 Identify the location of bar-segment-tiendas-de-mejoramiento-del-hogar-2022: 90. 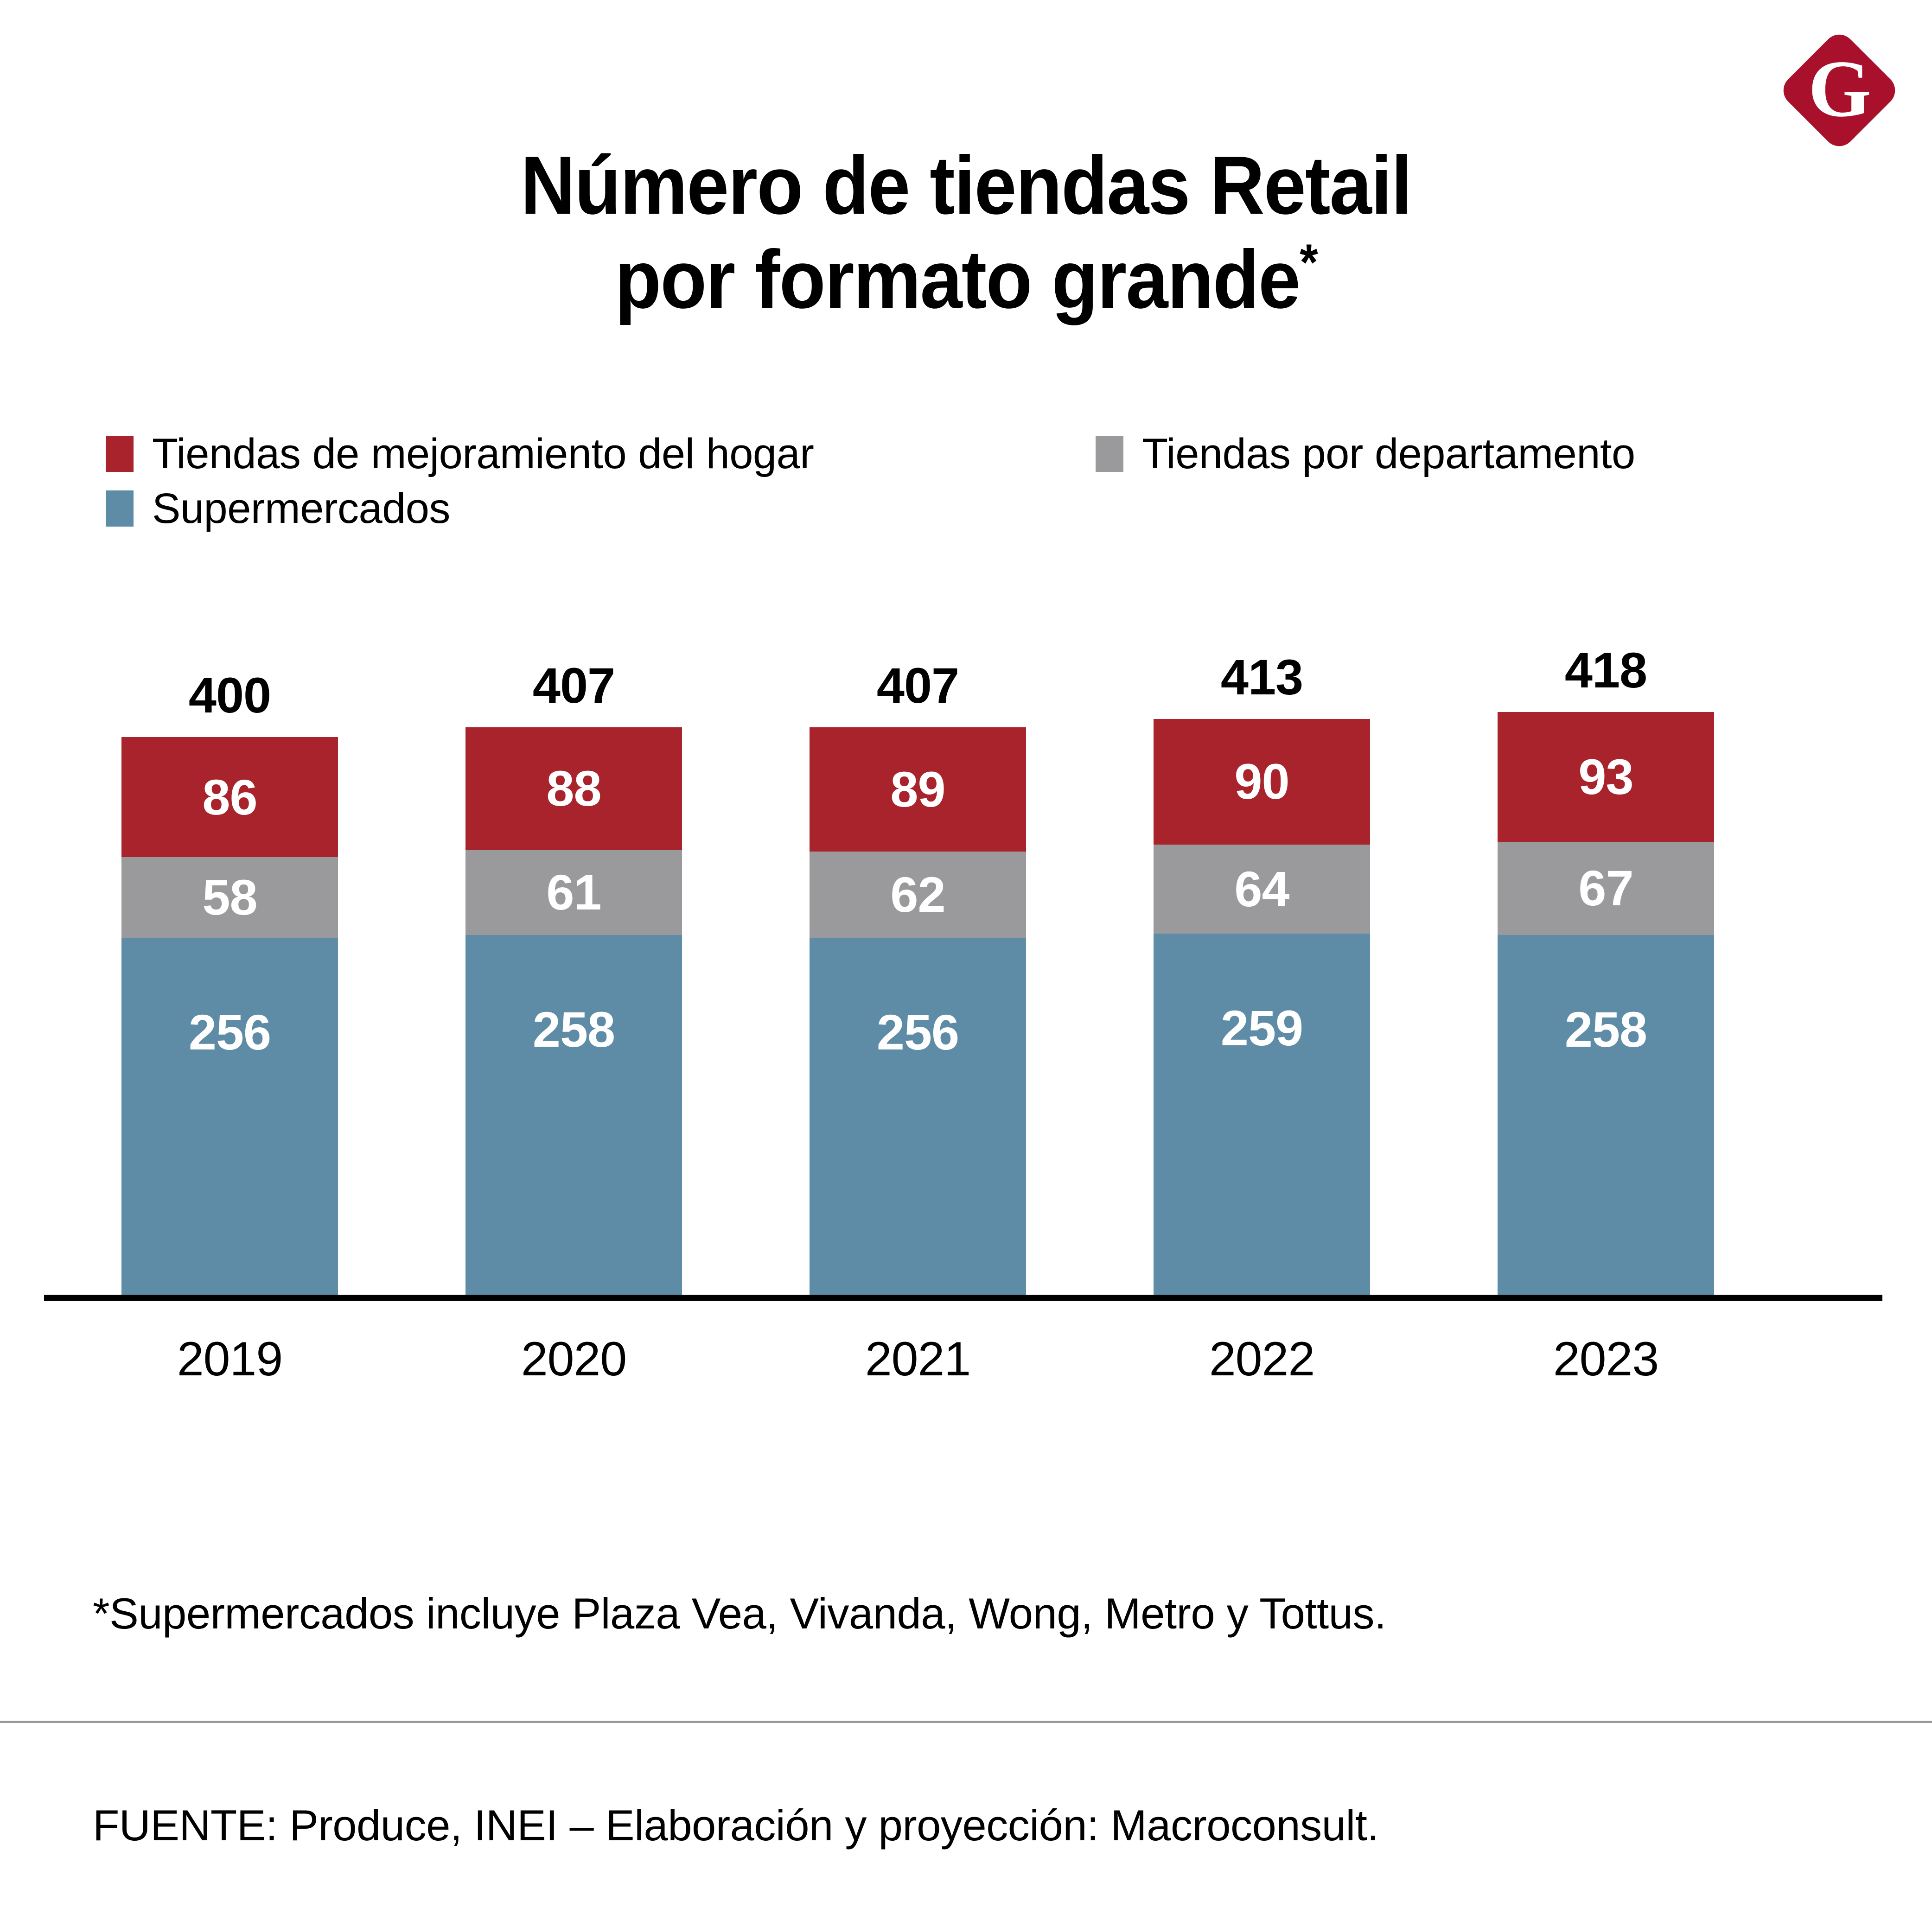
(1262, 782).